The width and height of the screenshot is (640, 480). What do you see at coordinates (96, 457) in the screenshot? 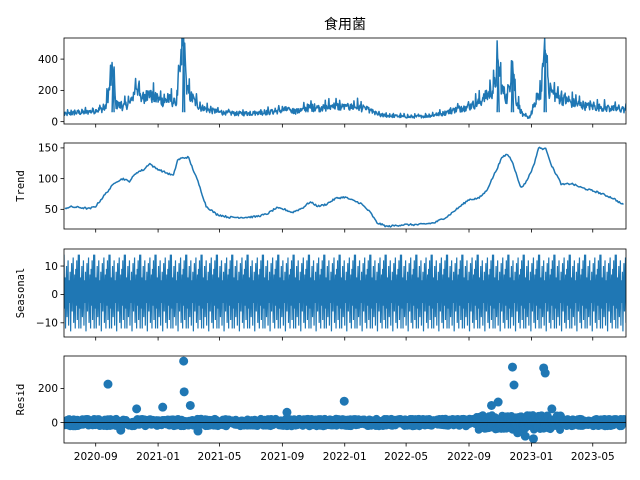
I see `x-tick-label: 2020-09` at bounding box center [96, 457].